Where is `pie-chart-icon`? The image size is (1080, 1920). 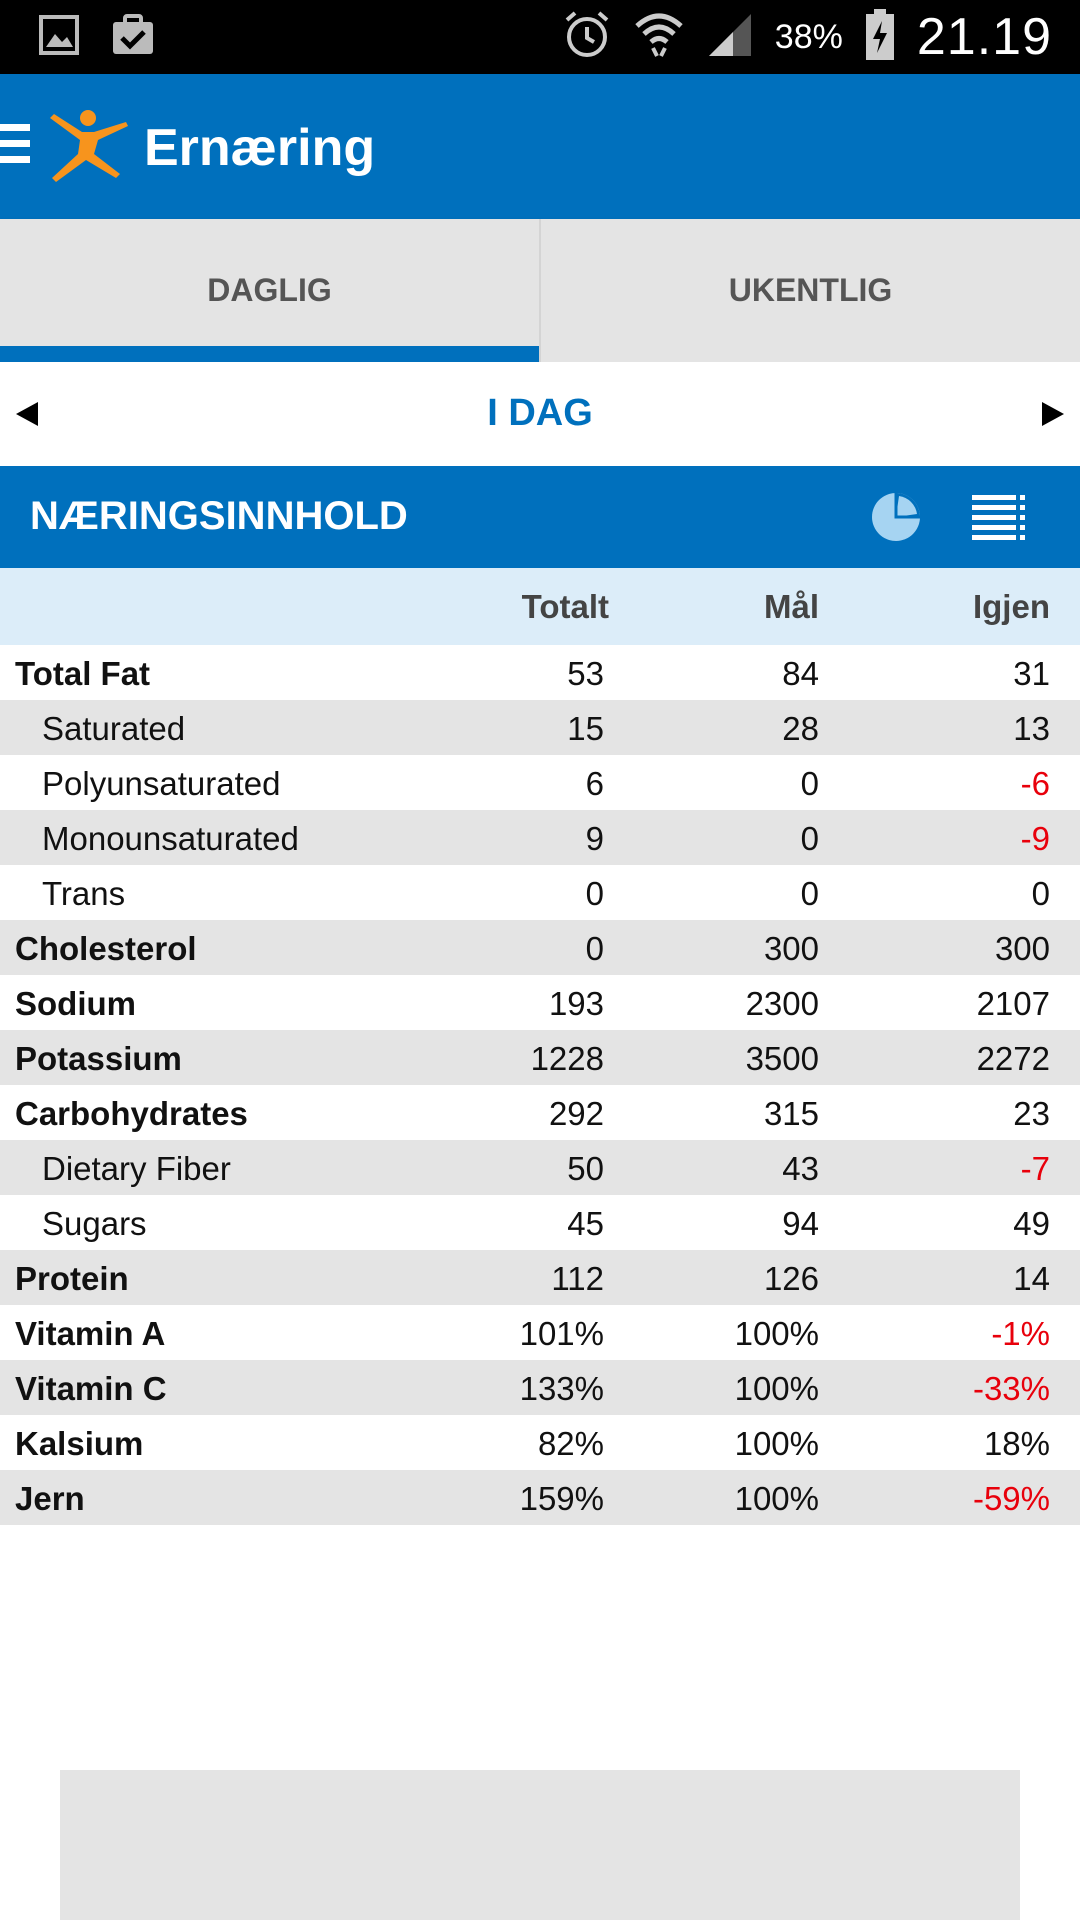
pie-chart-icon is located at coordinates (896, 519).